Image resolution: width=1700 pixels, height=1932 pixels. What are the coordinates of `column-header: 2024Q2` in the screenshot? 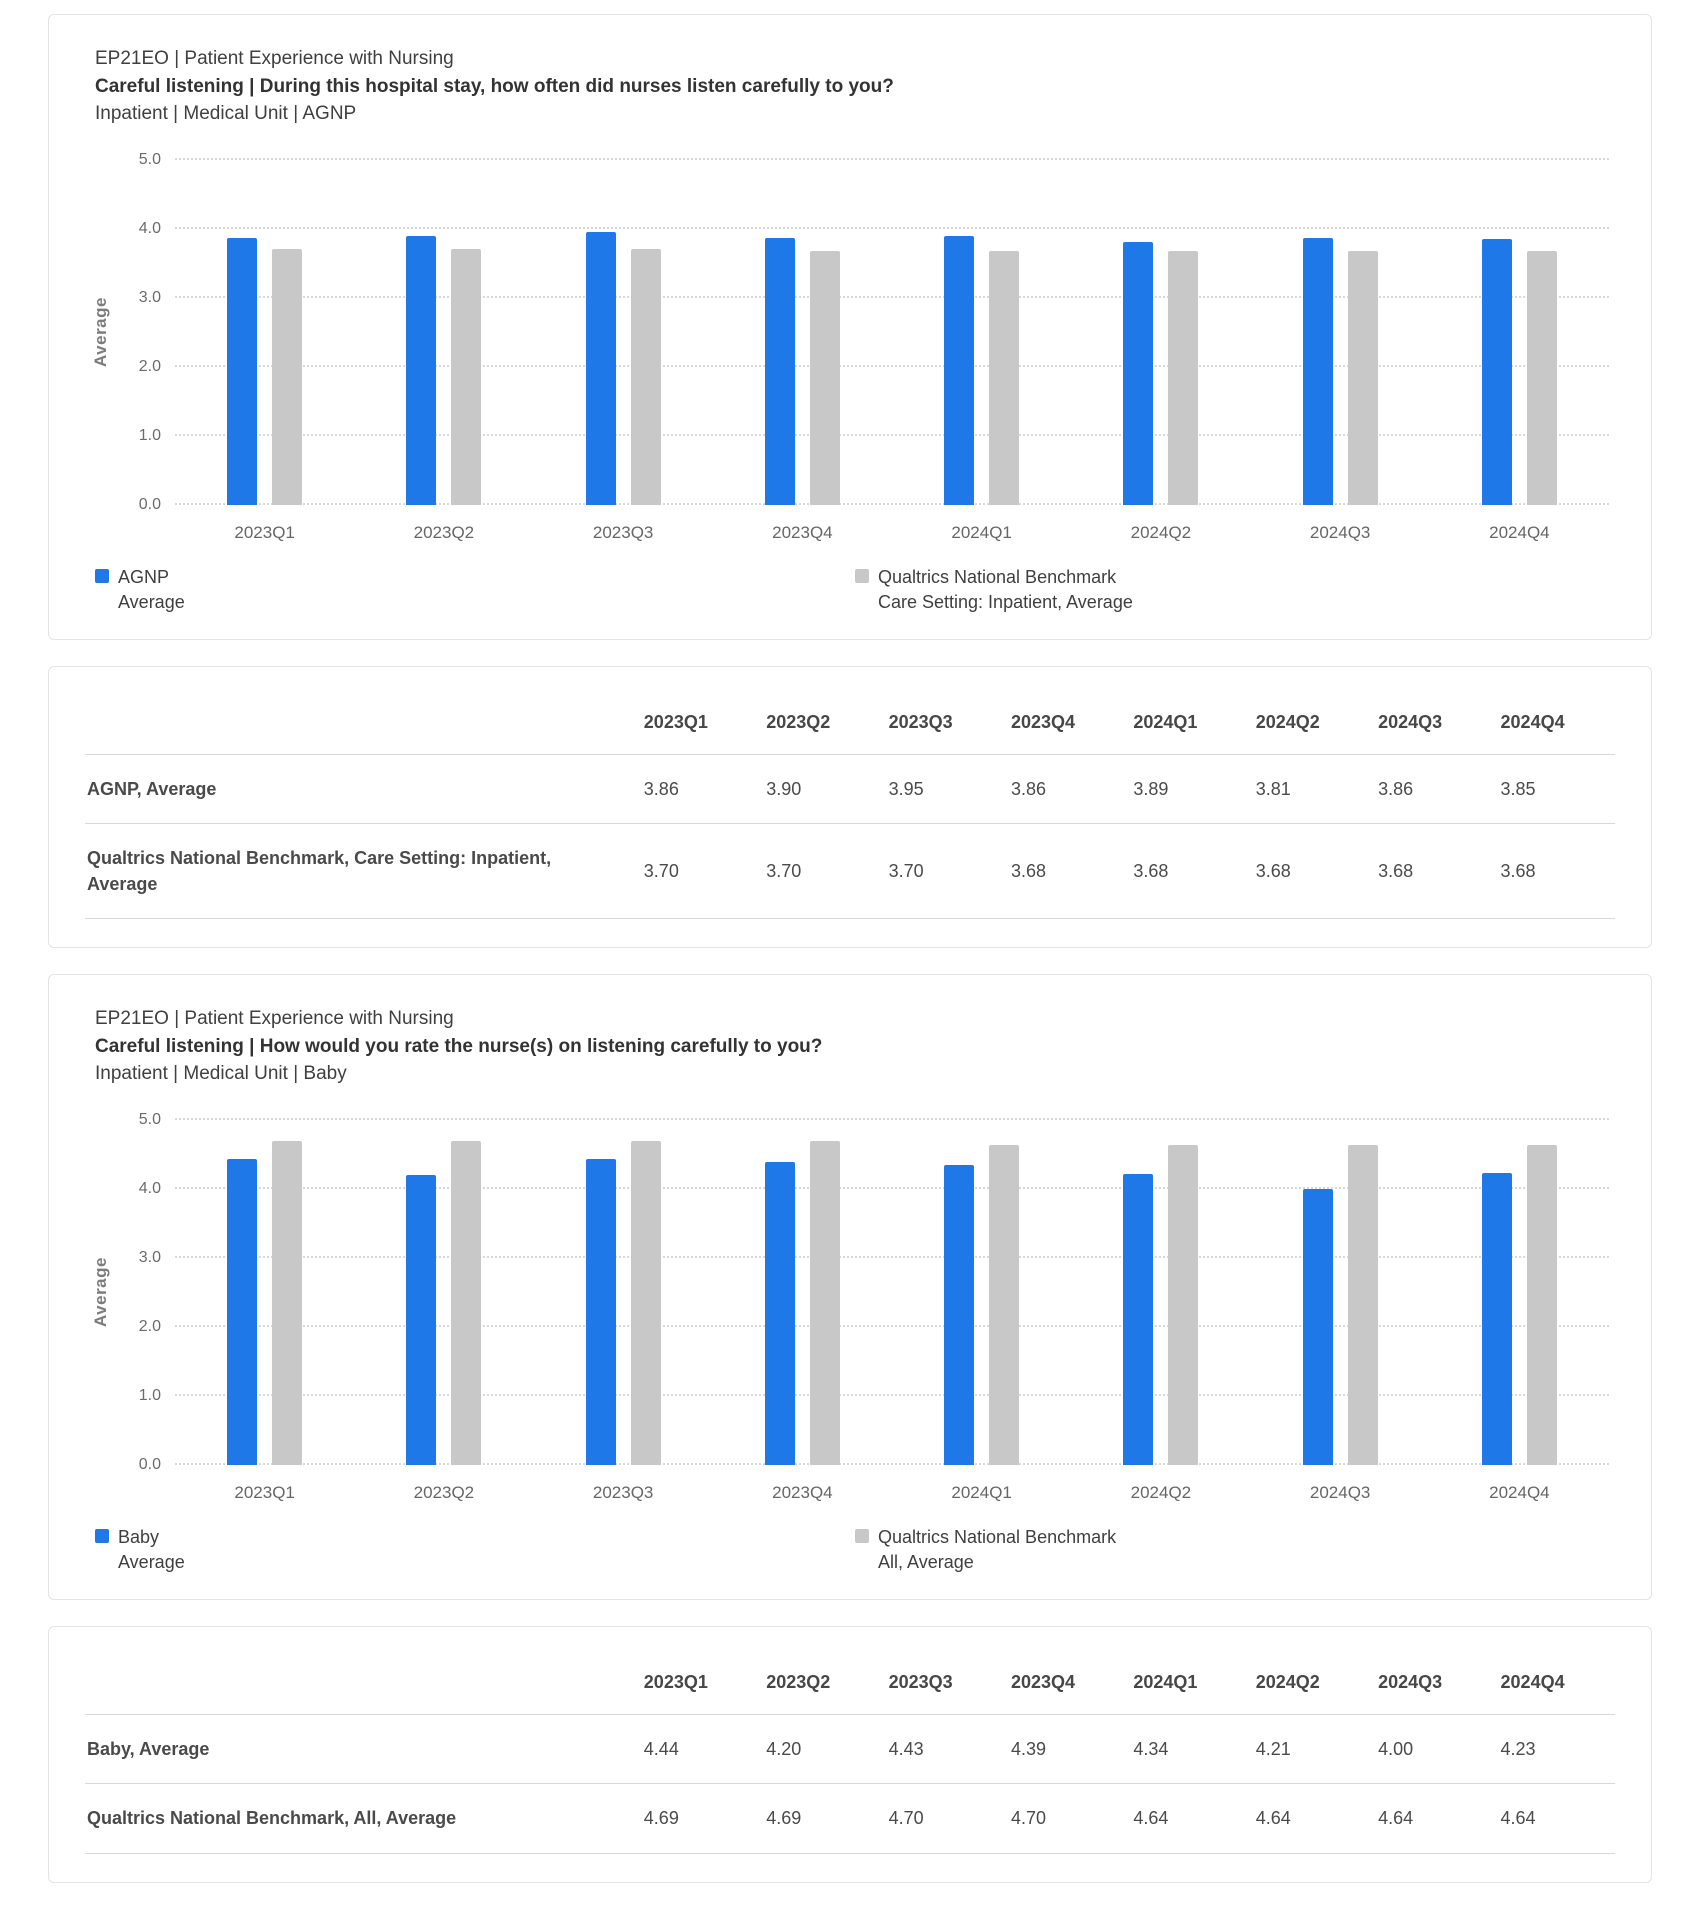 It's located at (1309, 723).